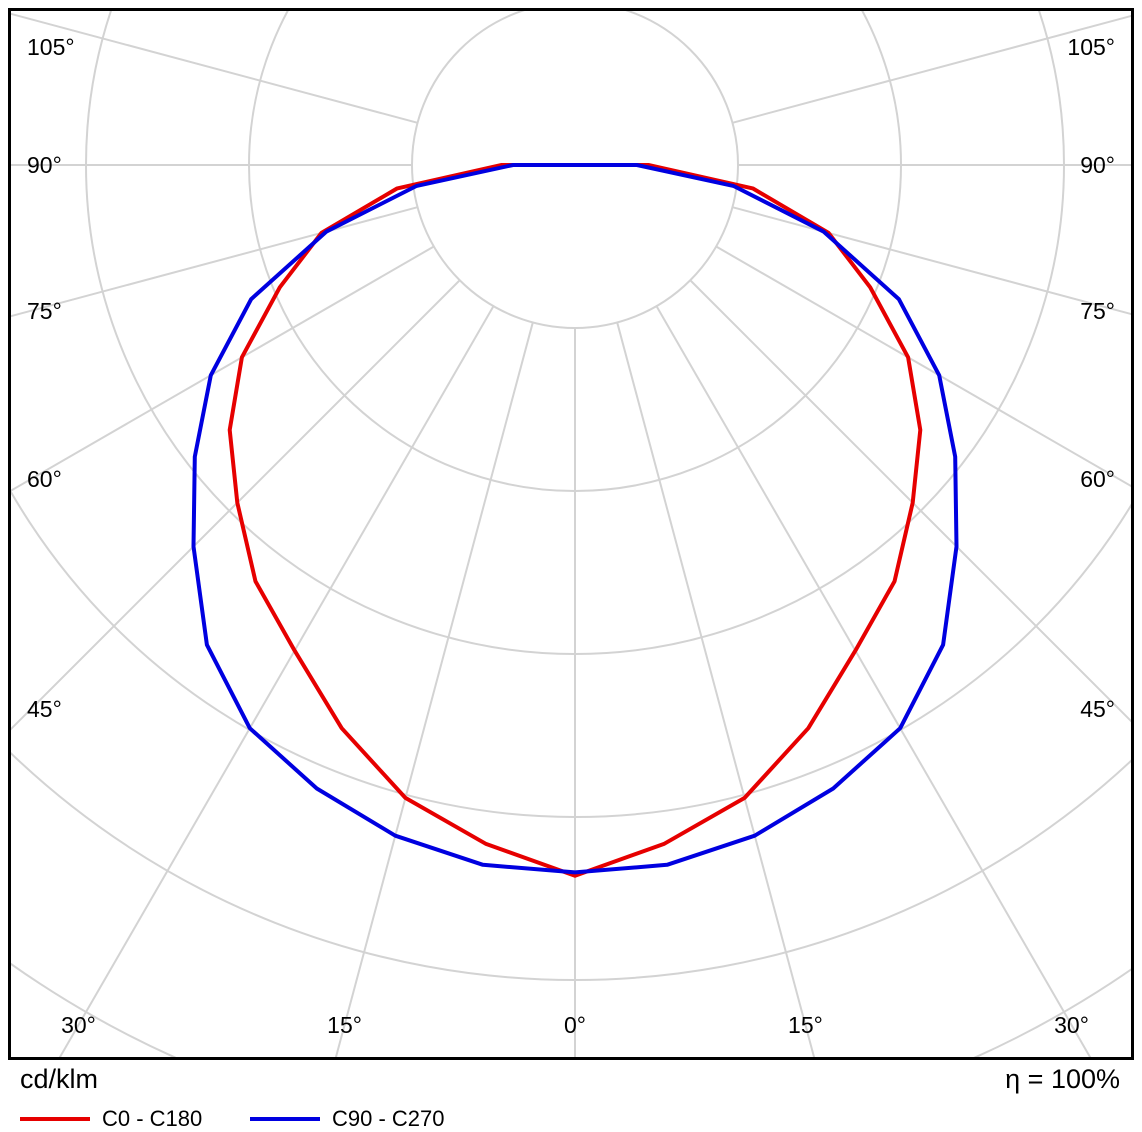 This screenshot has height=1132, width=1142. I want to click on legend-item-c90-c270: C90 - C270, so click(347, 1119).